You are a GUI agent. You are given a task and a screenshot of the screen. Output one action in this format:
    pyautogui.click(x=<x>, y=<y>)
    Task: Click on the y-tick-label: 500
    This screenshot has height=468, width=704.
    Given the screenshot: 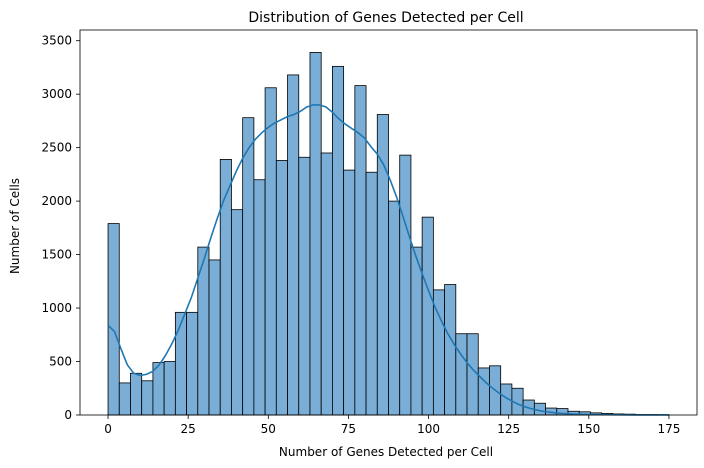 What is the action you would take?
    pyautogui.click(x=60, y=362)
    